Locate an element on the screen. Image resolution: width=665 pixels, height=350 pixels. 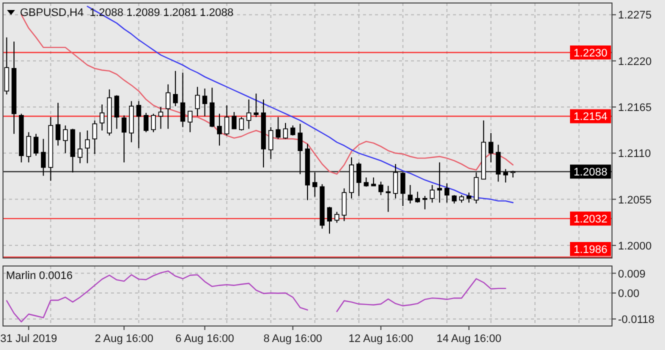
x-tick-label: 31 Jul 2019 is located at coordinates (29, 339).